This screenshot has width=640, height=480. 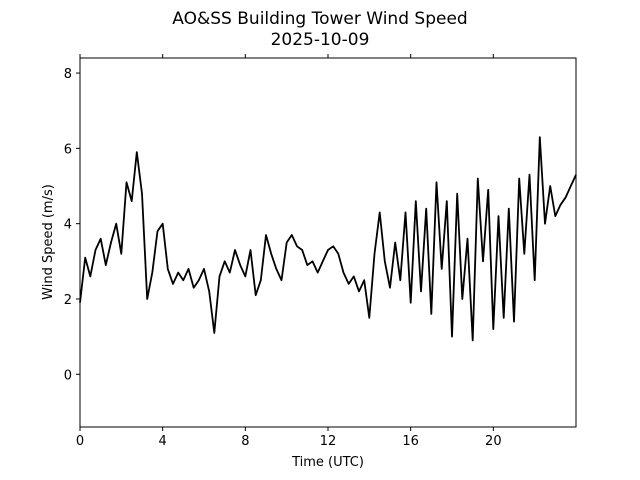 What do you see at coordinates (68, 300) in the screenshot?
I see `y-tick-label: 2` at bounding box center [68, 300].